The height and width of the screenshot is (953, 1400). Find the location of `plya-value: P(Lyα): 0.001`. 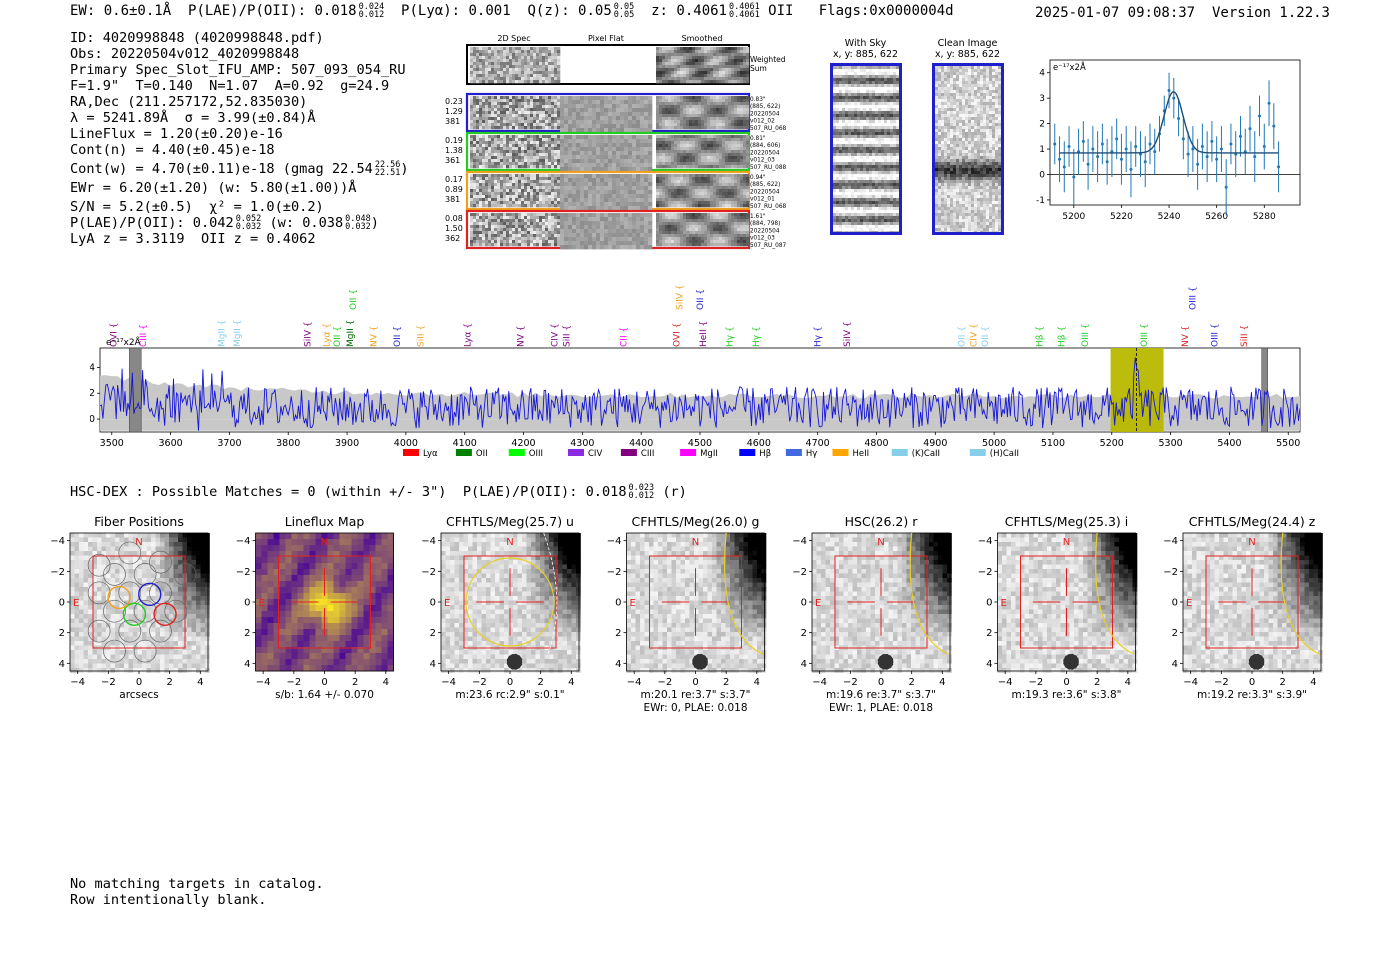

plya-value: P(Lyα): 0.001 is located at coordinates (456, 11).